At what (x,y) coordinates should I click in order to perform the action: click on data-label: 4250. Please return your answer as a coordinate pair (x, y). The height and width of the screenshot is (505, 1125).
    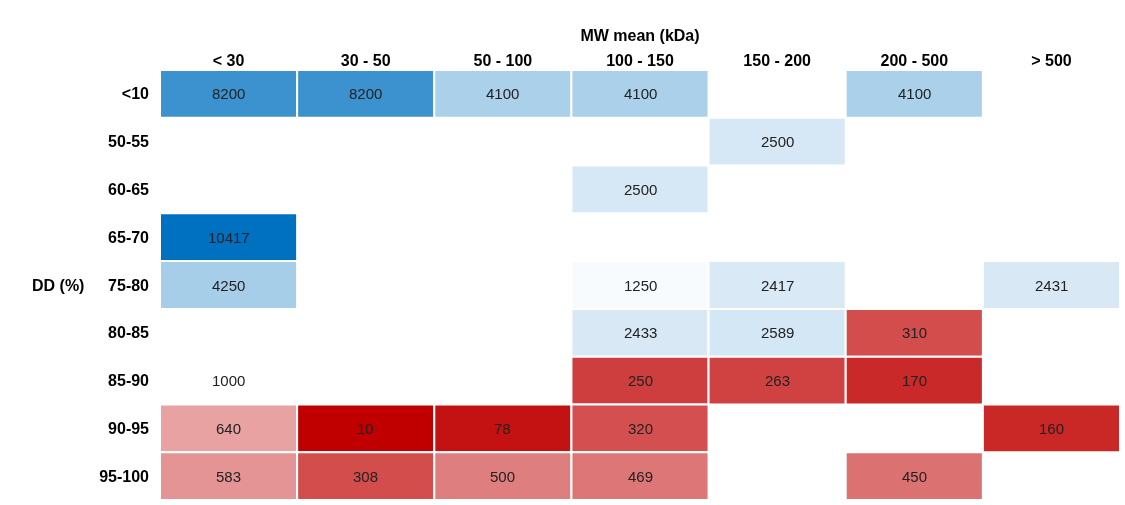
    Looking at the image, I should click on (229, 285).